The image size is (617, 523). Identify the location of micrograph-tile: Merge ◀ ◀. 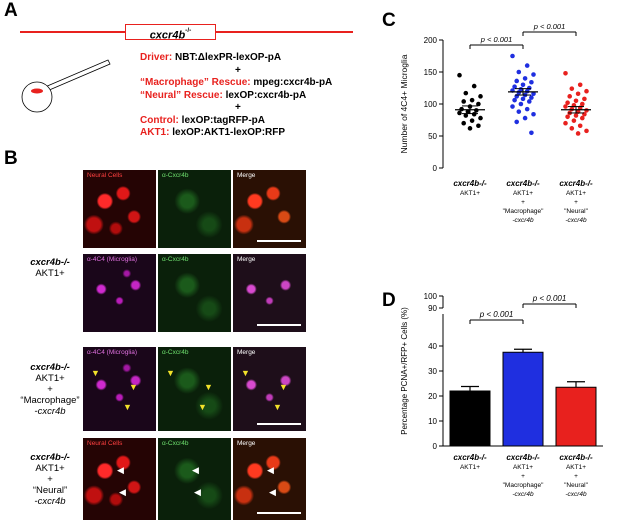
(269, 479).